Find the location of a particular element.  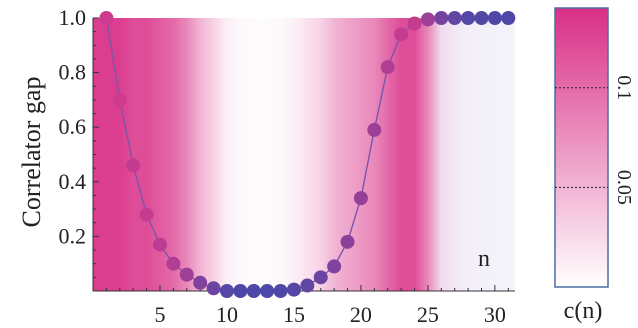

y-tick-label: 0.8 is located at coordinates (73, 72).